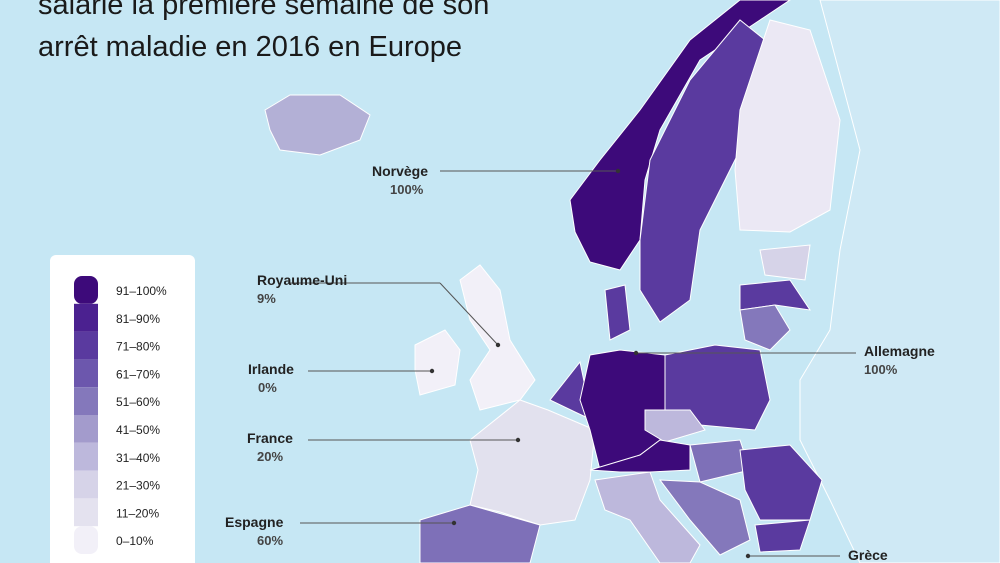  What do you see at coordinates (675, 426) in the screenshot?
I see `czechia` at bounding box center [675, 426].